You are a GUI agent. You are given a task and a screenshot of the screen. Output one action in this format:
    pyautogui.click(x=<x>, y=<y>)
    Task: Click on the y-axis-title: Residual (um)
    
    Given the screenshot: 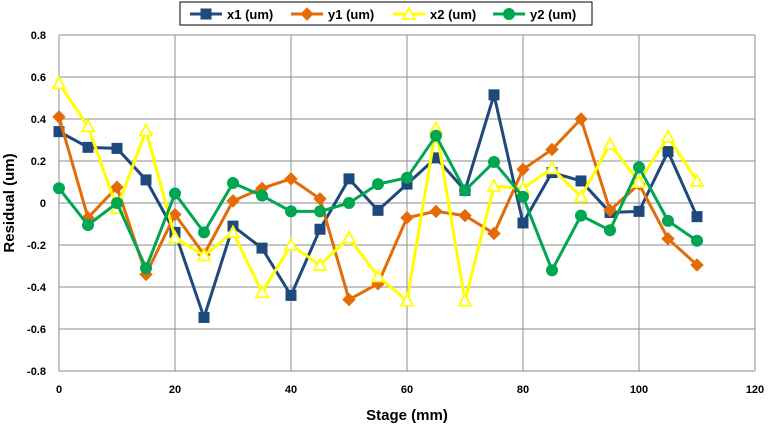 What is the action you would take?
    pyautogui.click(x=9, y=202)
    